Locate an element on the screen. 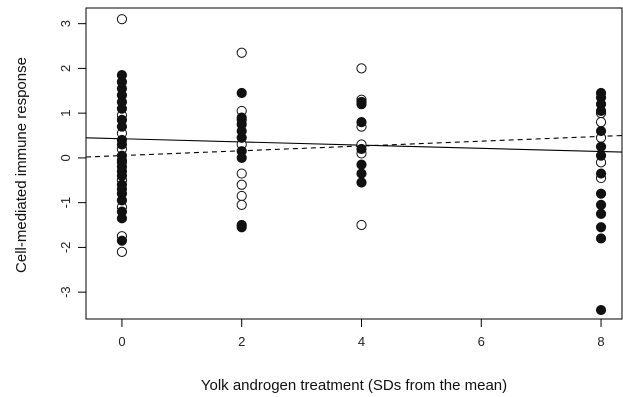 This screenshot has width=623, height=397. dashed-trend-line is located at coordinates (354, 146).